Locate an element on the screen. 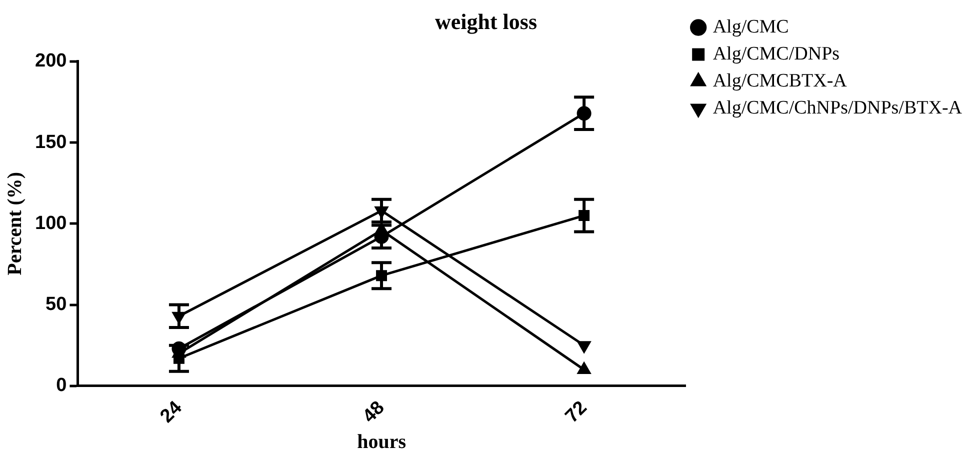 Image resolution: width=972 pixels, height=455 pixels. y-tick-label: 200 is located at coordinates (51, 61).